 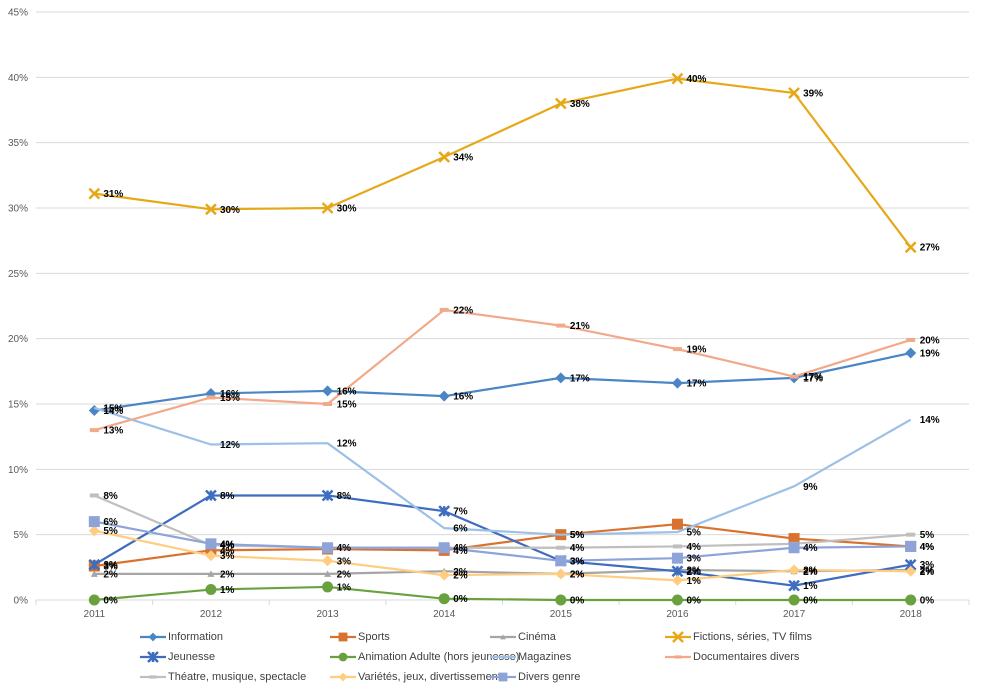 What do you see at coordinates (930, 248) in the screenshot?
I see `data-label: 27%` at bounding box center [930, 248].